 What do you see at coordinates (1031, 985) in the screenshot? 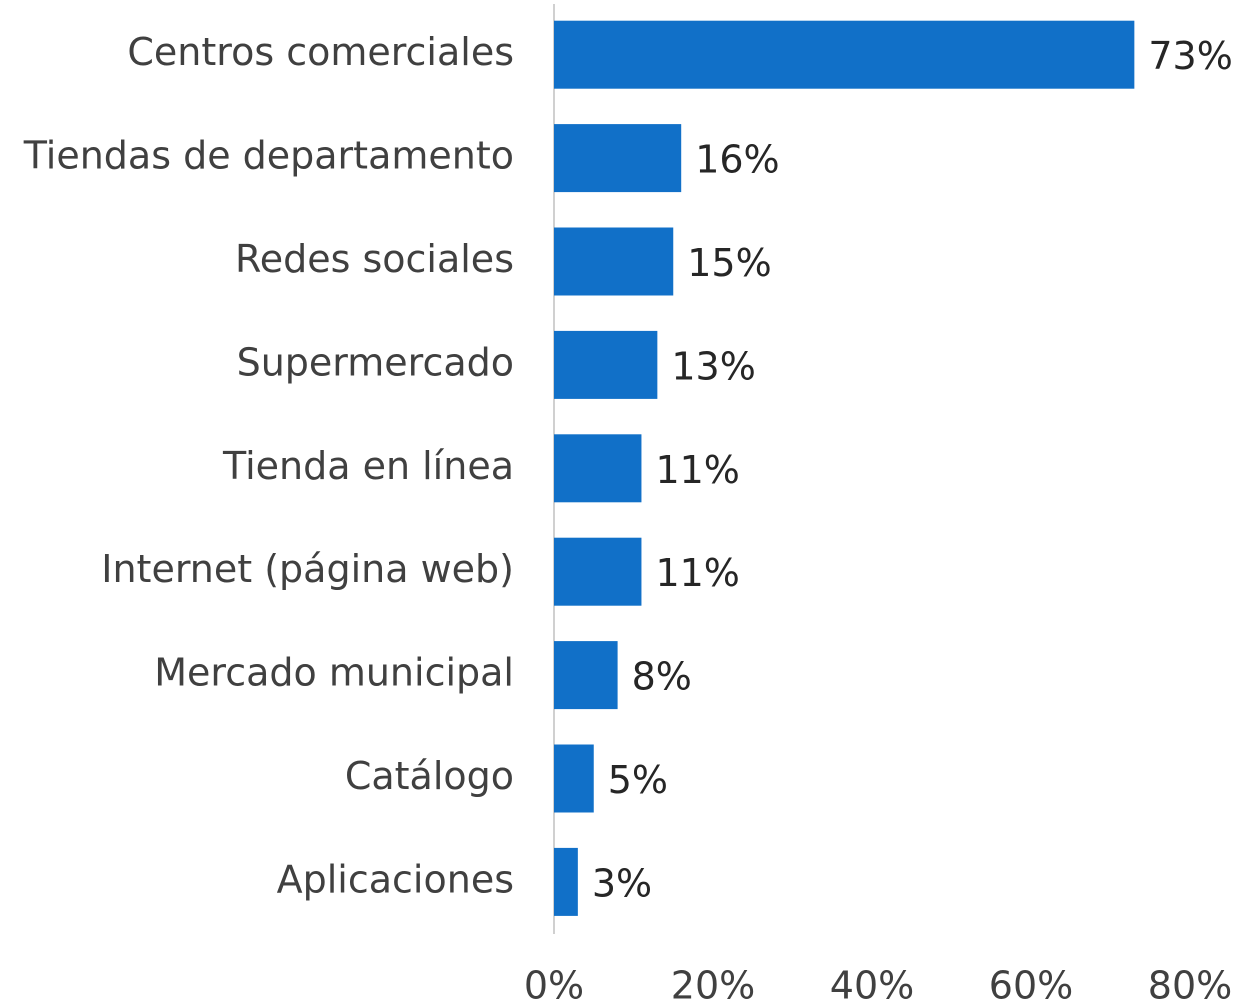
I see `x-tick-label: 60%` at bounding box center [1031, 985].